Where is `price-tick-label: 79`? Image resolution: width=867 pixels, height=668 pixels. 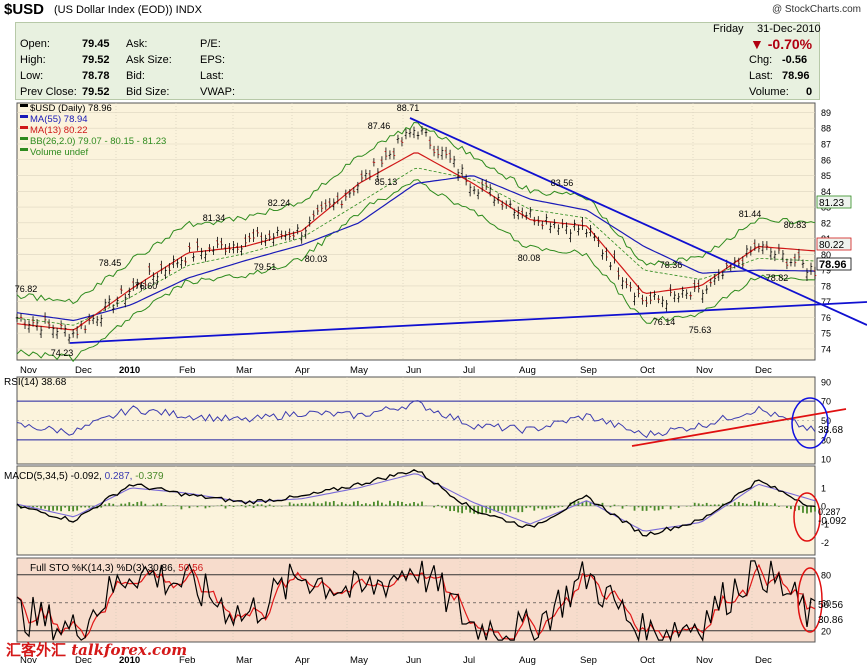
price-tick-label: 79 is located at coordinates (826, 271).